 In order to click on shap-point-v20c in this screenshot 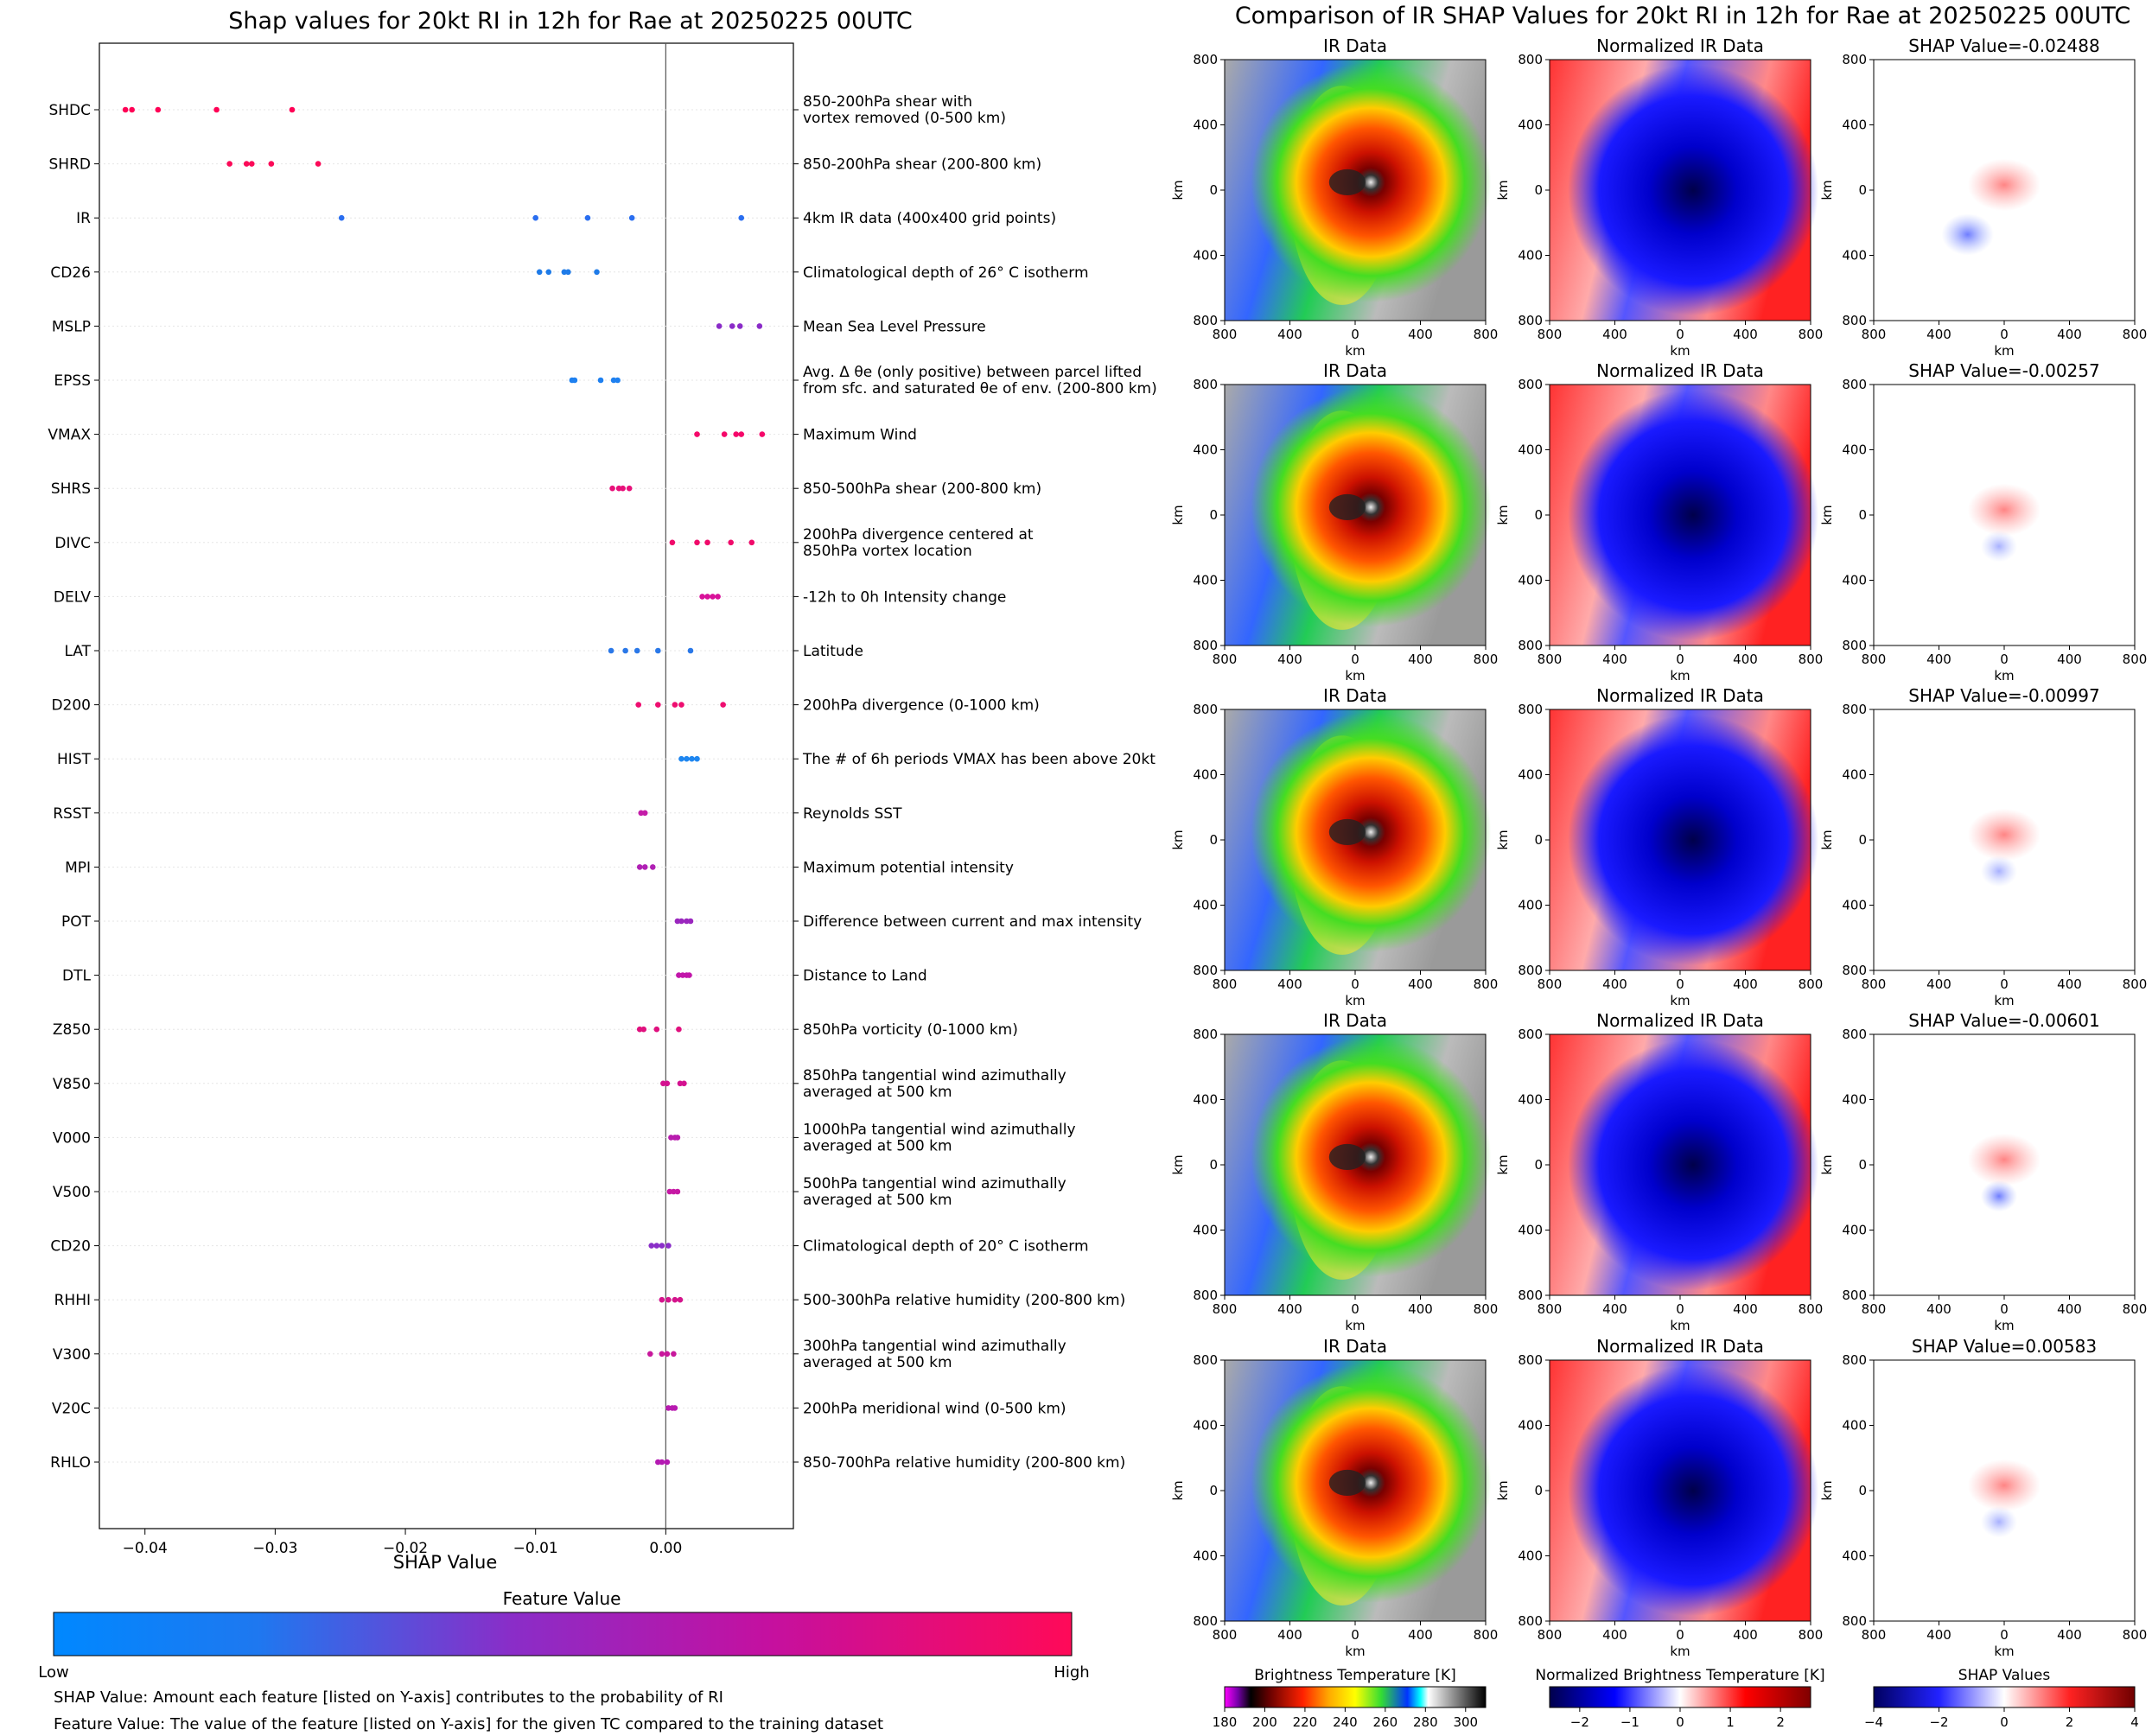, I will do `click(675, 1408)`.